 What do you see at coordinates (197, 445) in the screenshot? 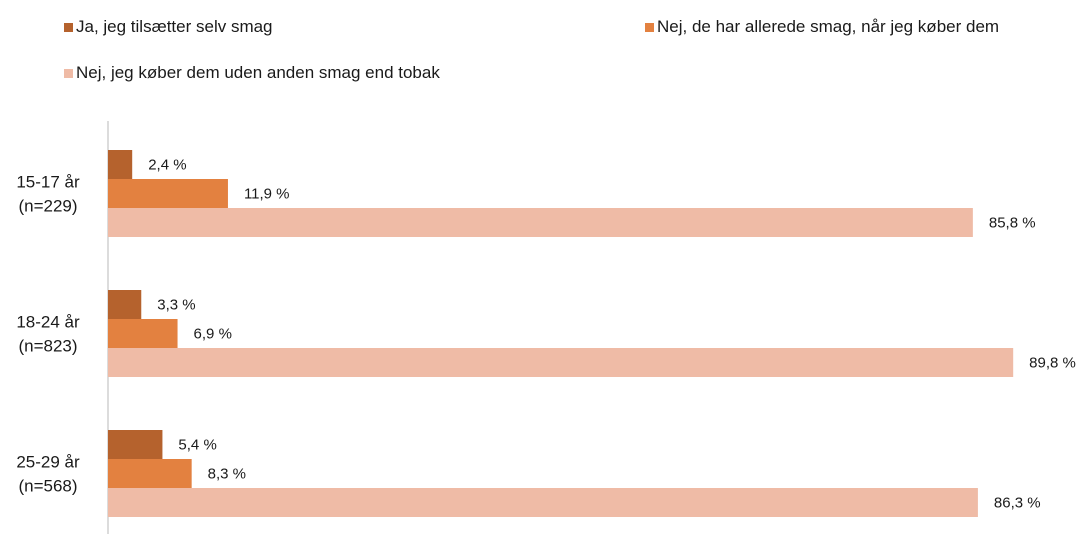
I see `data-label-series-1-category-3: 5,4 %` at bounding box center [197, 445].